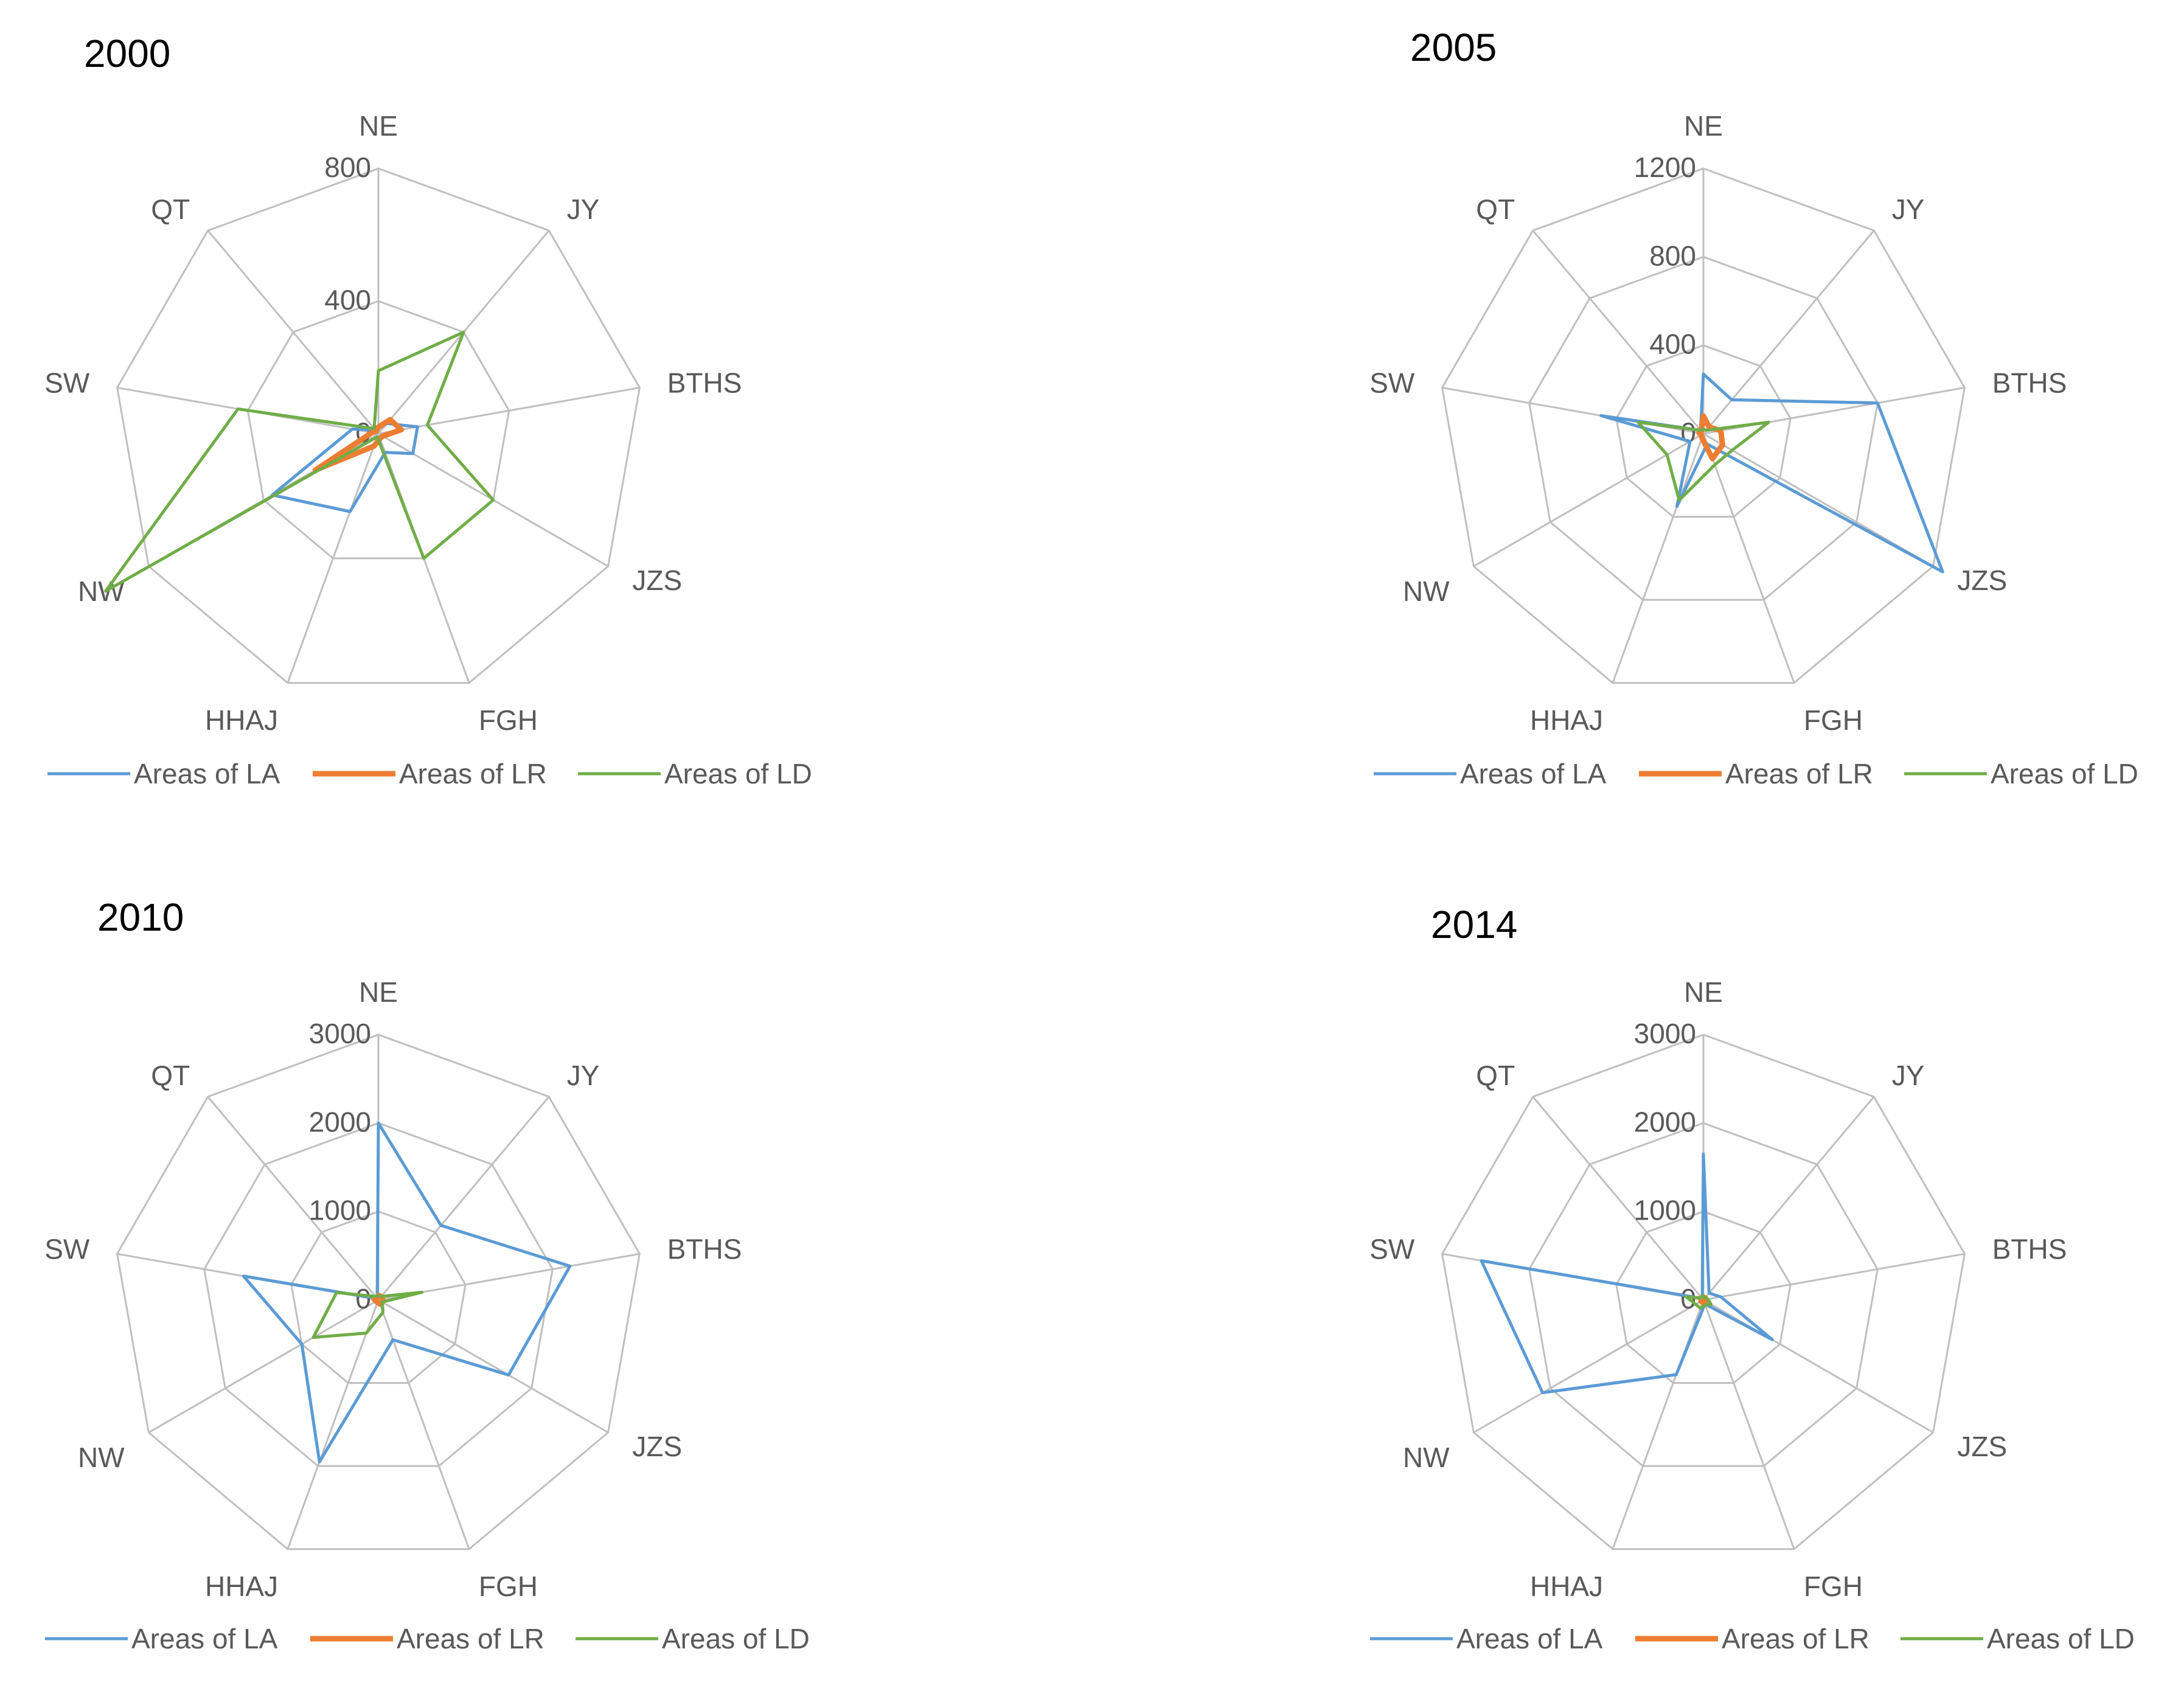 Image resolution: width=2184 pixels, height=1691 pixels. I want to click on chart-title: 2014, so click(1474, 924).